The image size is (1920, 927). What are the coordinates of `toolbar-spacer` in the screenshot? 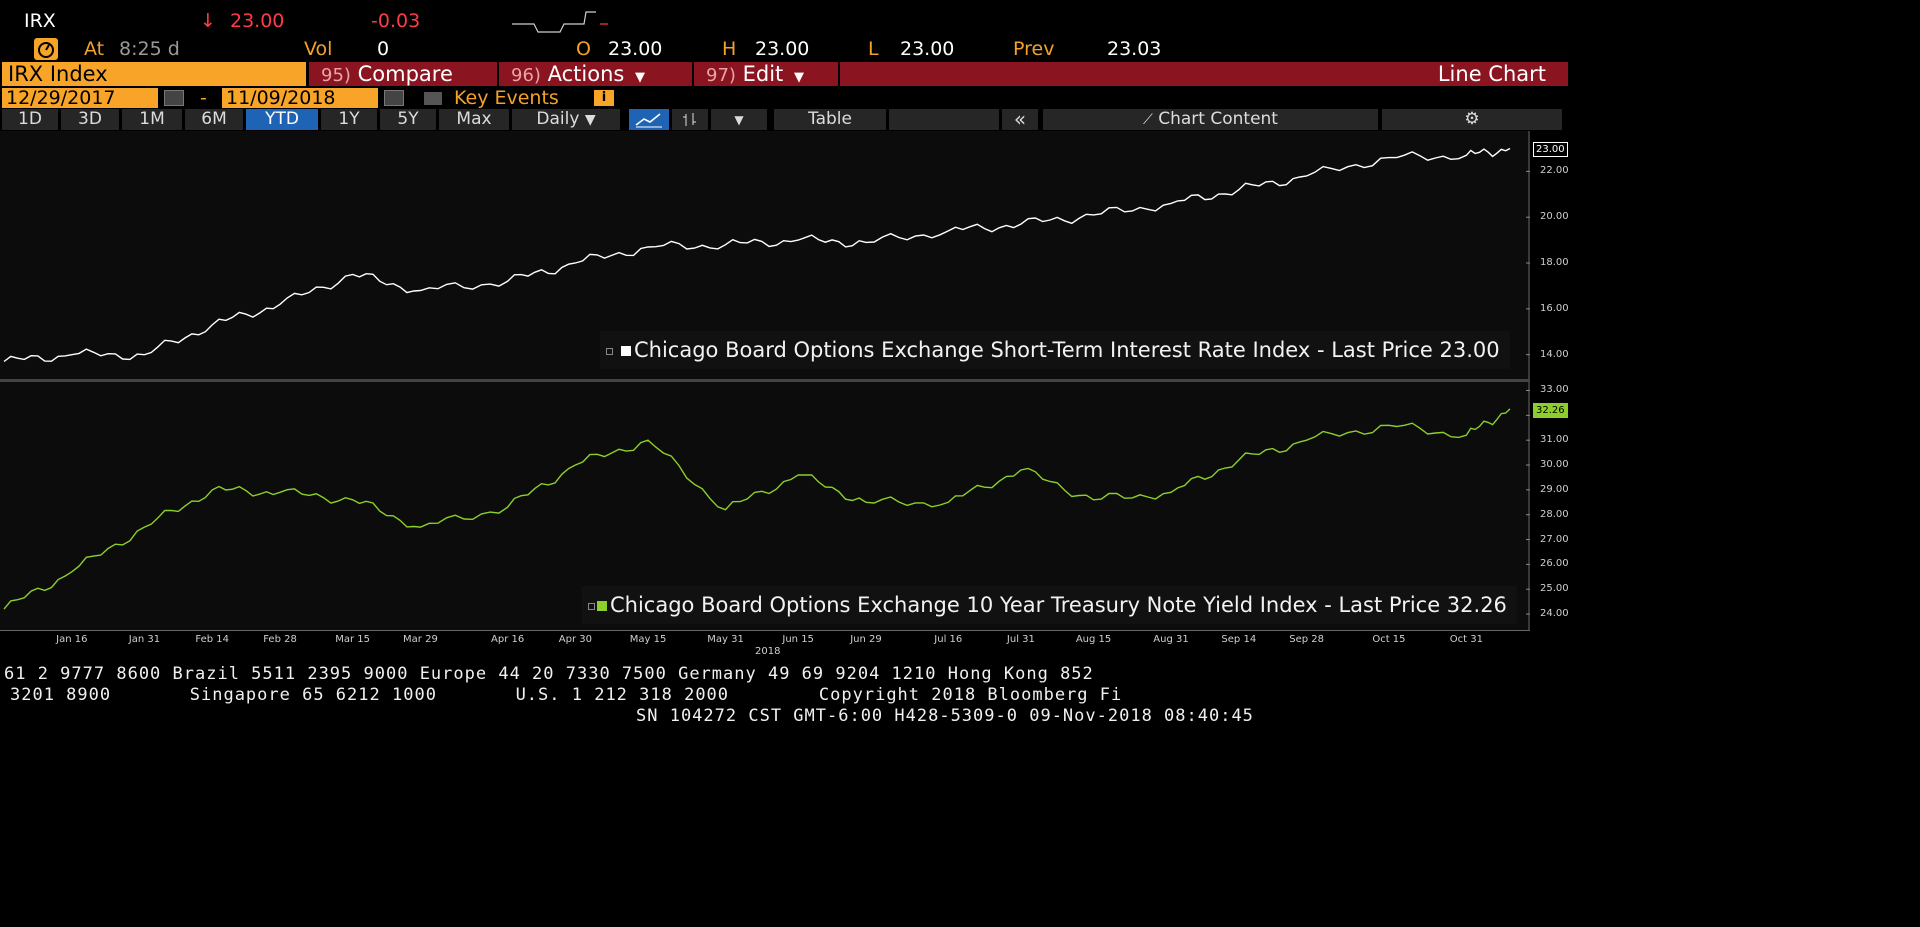 It's located at (944, 119).